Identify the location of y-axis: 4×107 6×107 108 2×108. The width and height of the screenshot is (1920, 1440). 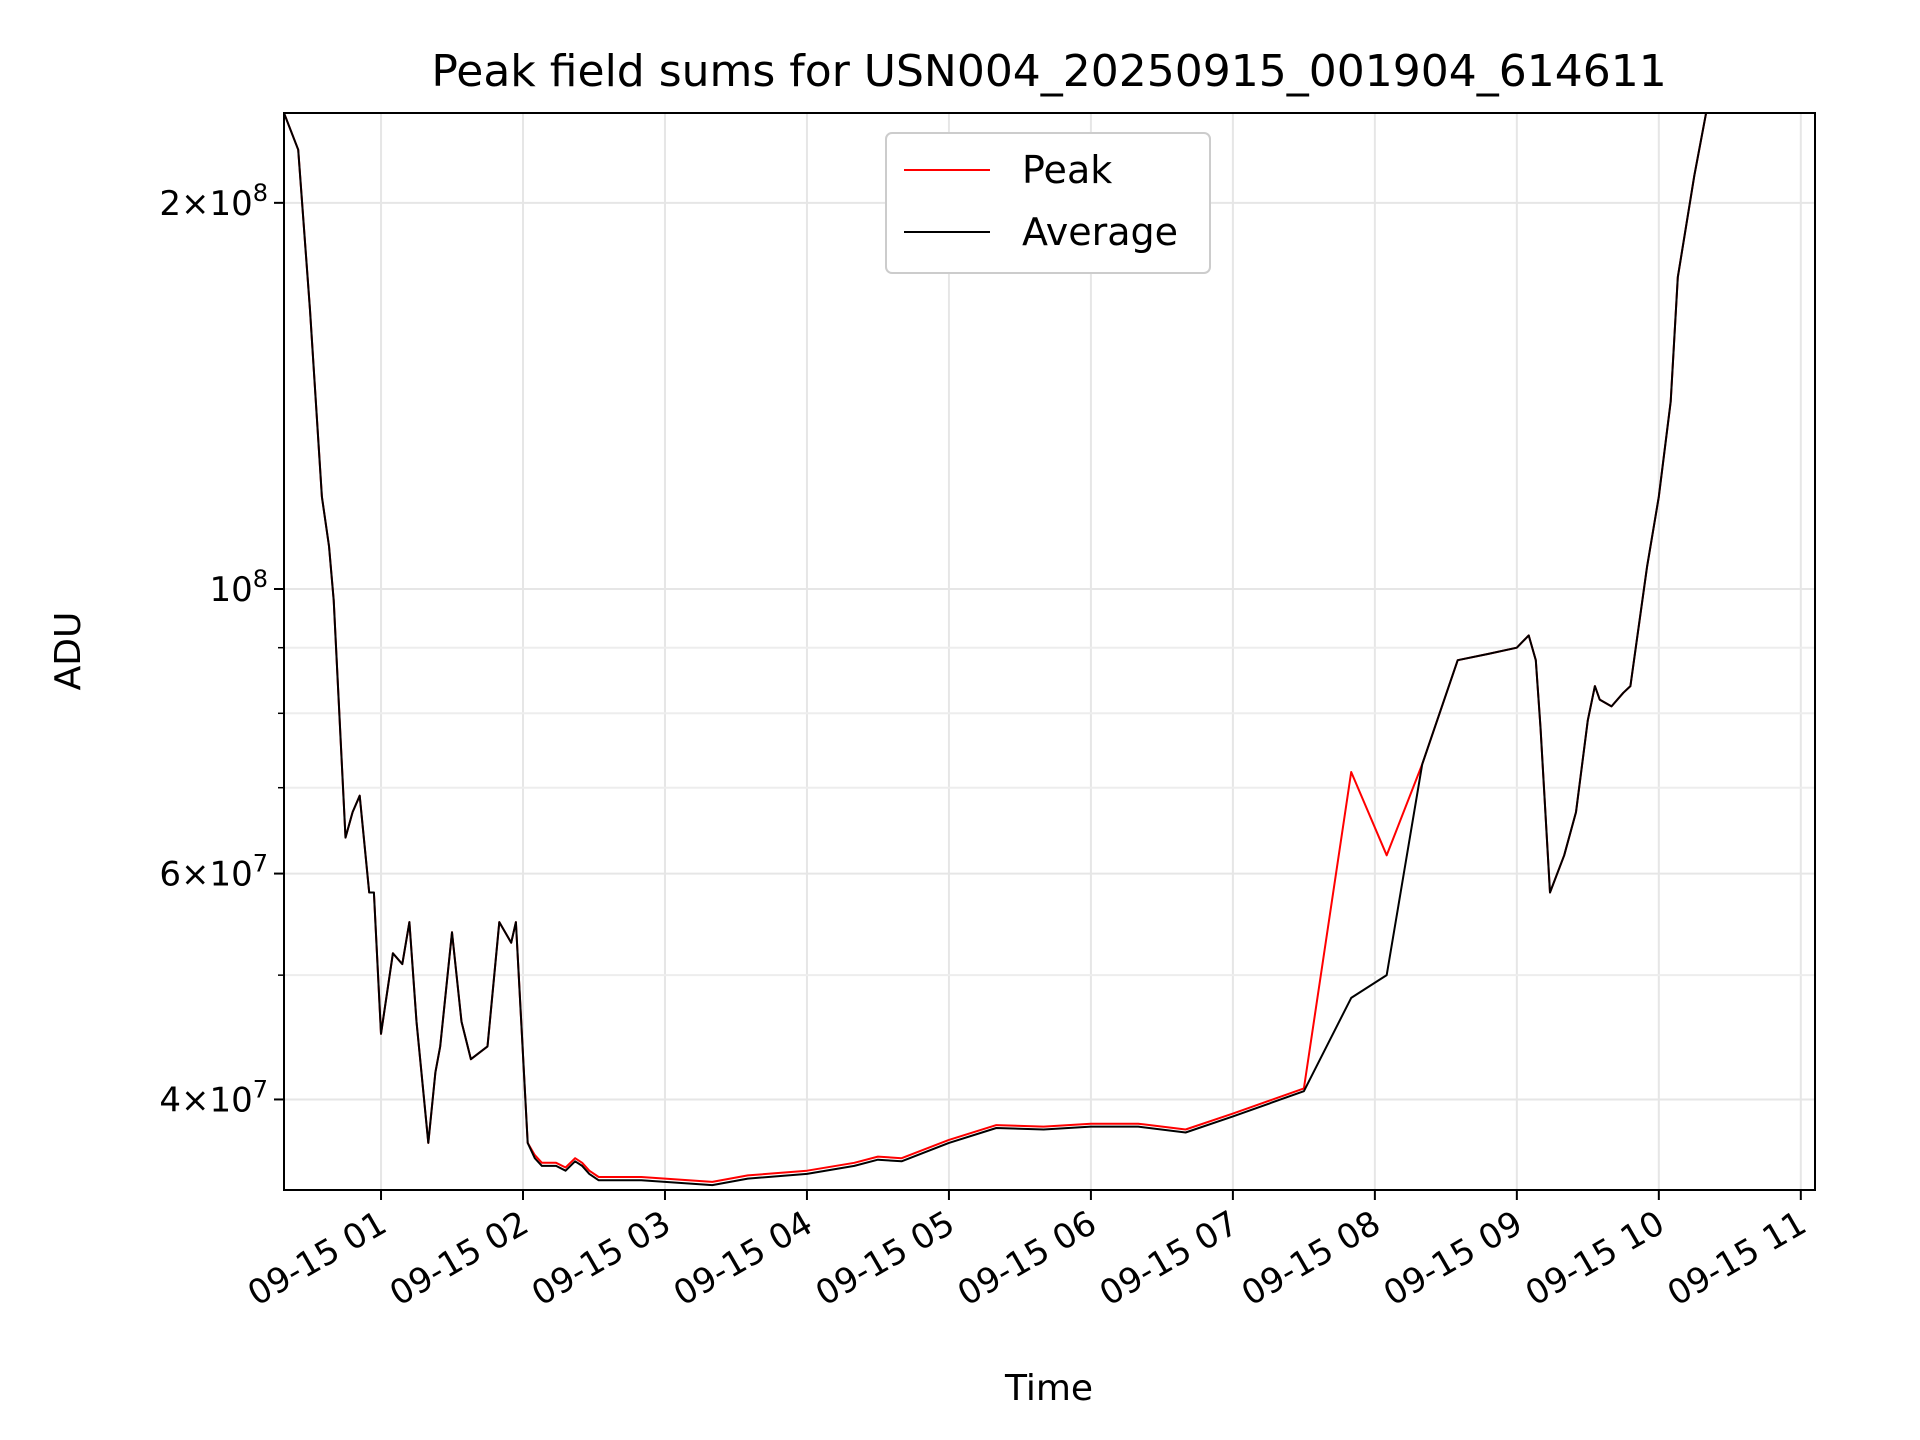
(221, 649).